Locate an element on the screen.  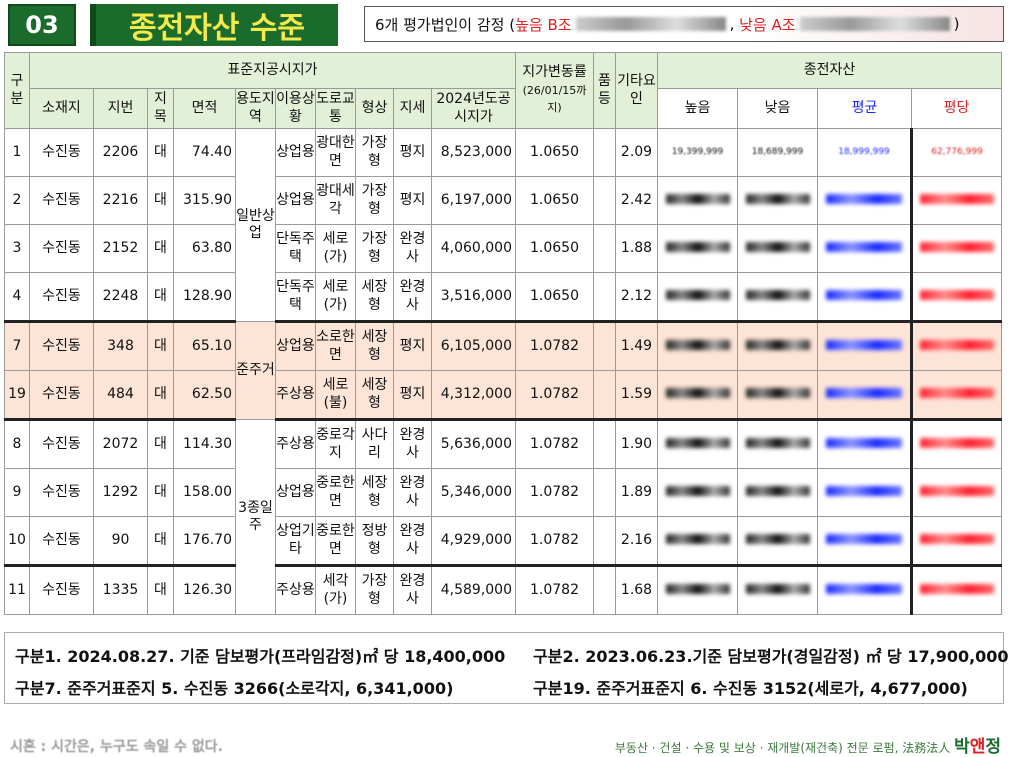
cell-lot: 2206 is located at coordinates (120, 152).